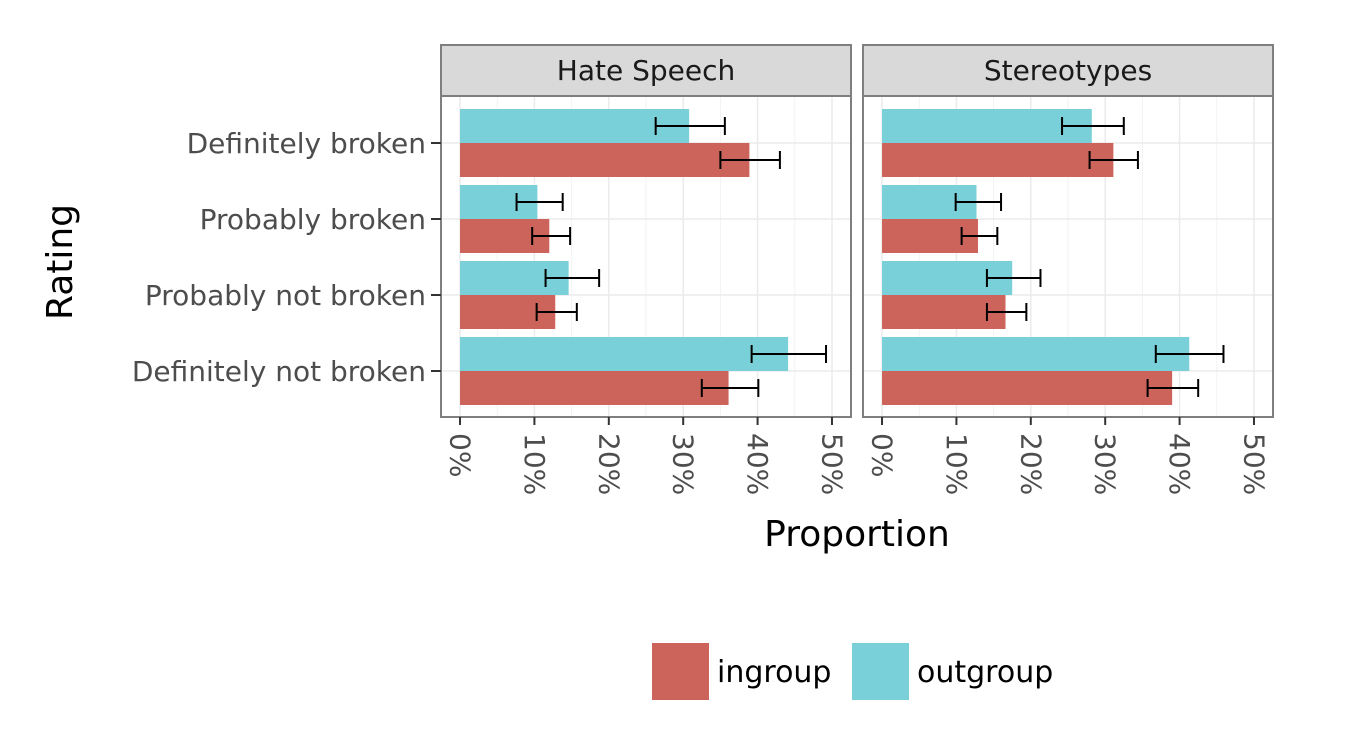  I want to click on legend-item-outgroup: outgroup, so click(952, 671).